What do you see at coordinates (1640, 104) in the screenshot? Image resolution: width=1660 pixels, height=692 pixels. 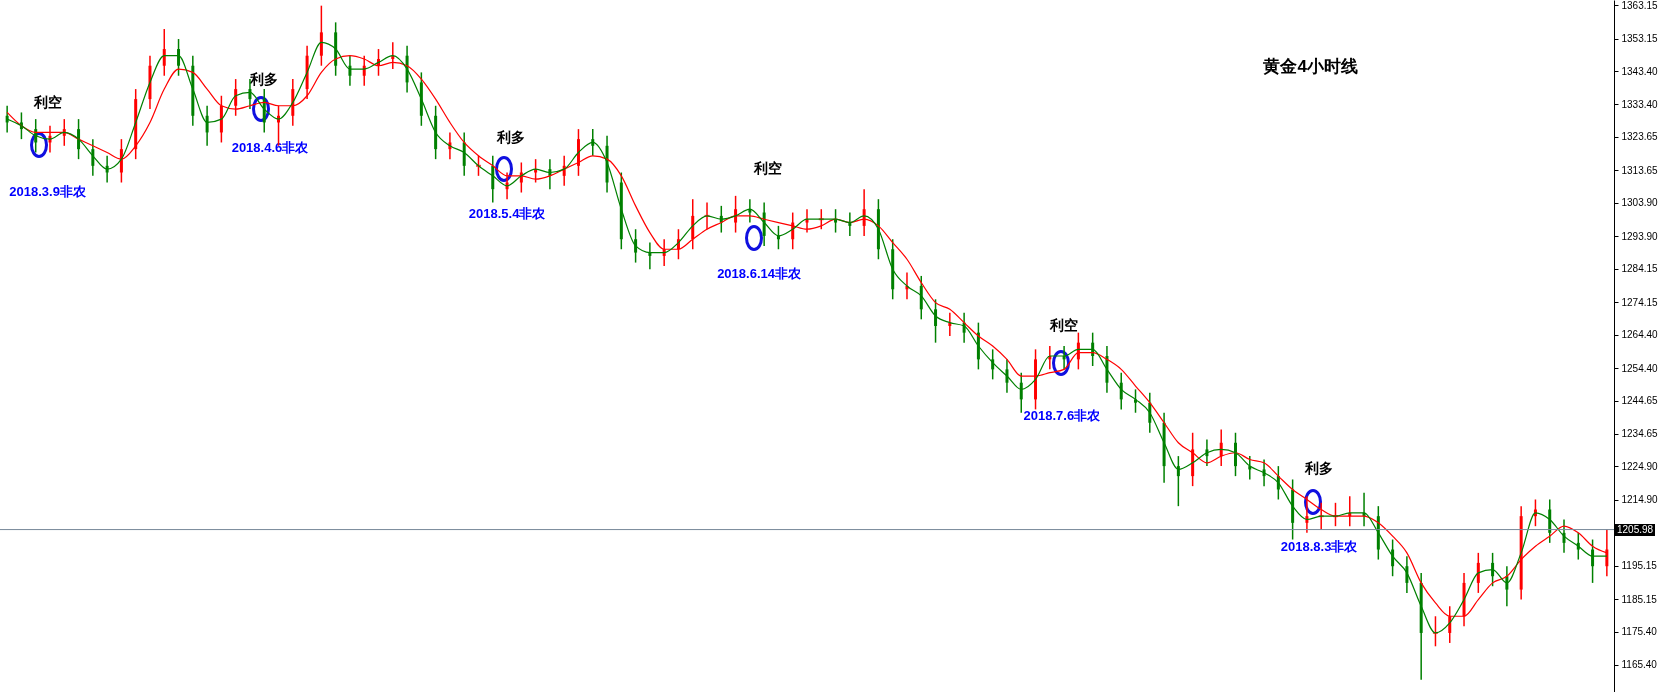 I see `y-tick-label: 1333.40` at bounding box center [1640, 104].